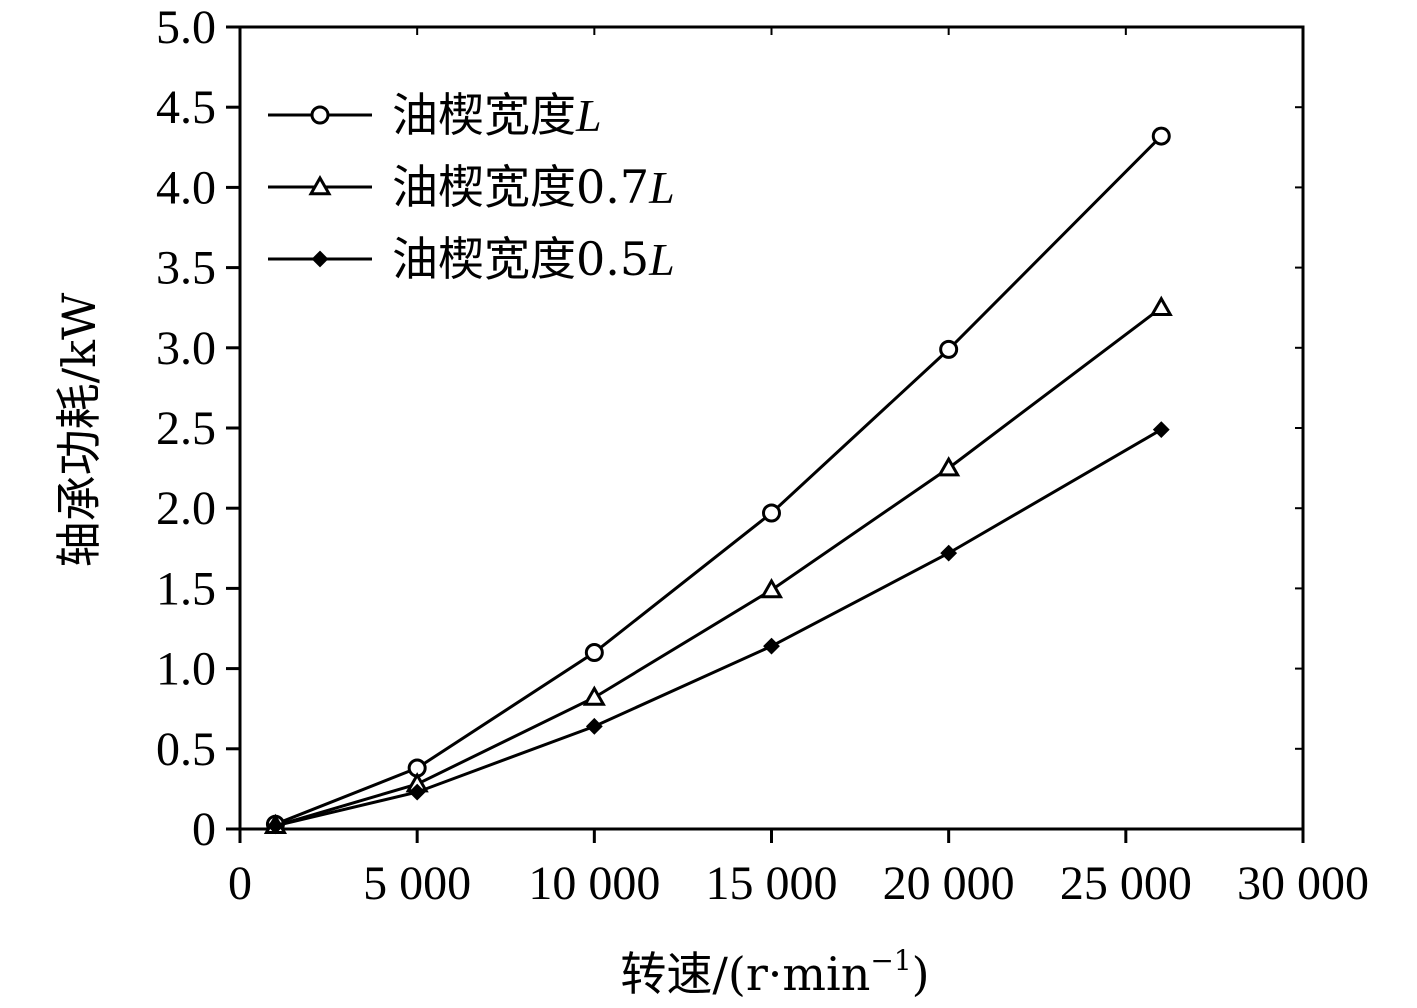 Image resolution: width=1417 pixels, height=1008 pixels. Describe the element at coordinates (186, 508) in the screenshot. I see `y-tick-label: 2.0` at that location.